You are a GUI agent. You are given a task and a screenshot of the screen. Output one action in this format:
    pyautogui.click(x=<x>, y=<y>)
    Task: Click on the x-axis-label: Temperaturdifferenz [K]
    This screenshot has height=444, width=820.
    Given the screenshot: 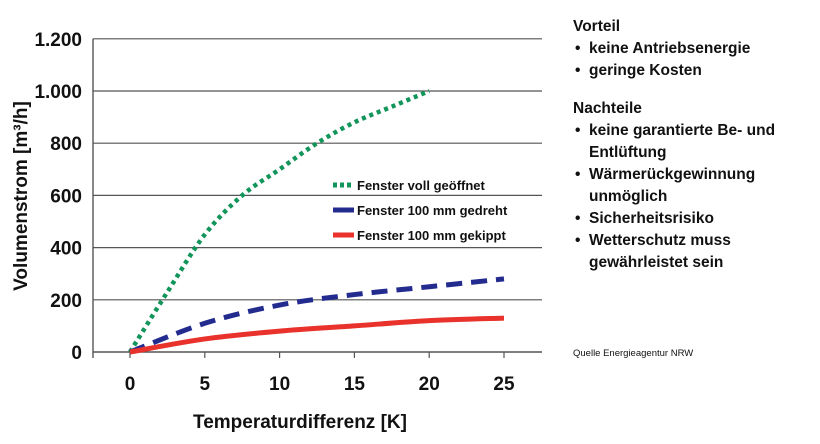 What is the action you would take?
    pyautogui.click(x=300, y=422)
    